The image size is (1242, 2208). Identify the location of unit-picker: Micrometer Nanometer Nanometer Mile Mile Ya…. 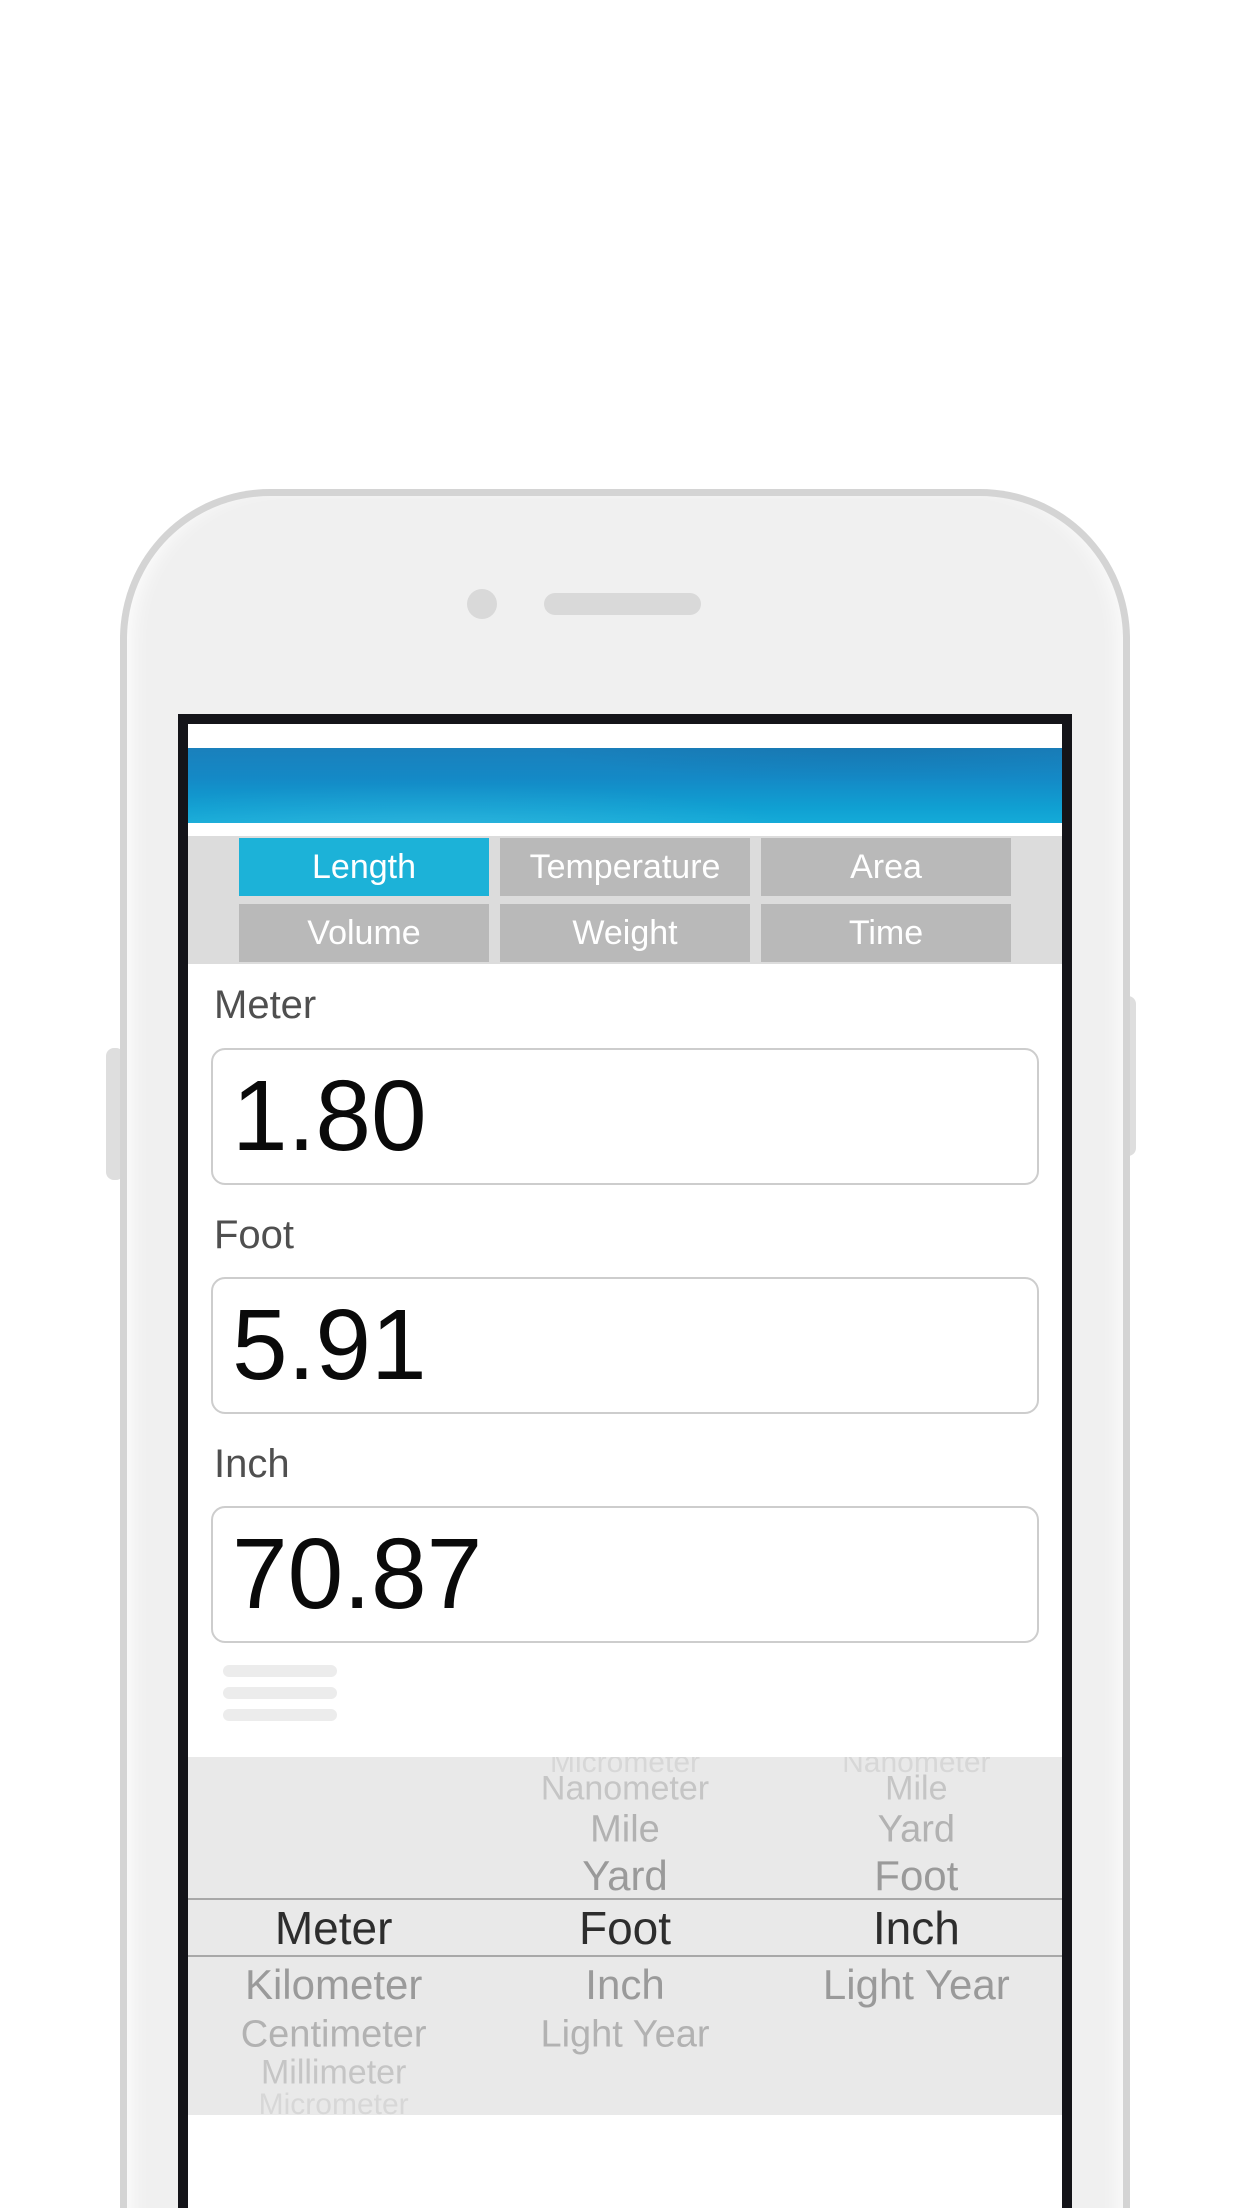
(625, 1936).